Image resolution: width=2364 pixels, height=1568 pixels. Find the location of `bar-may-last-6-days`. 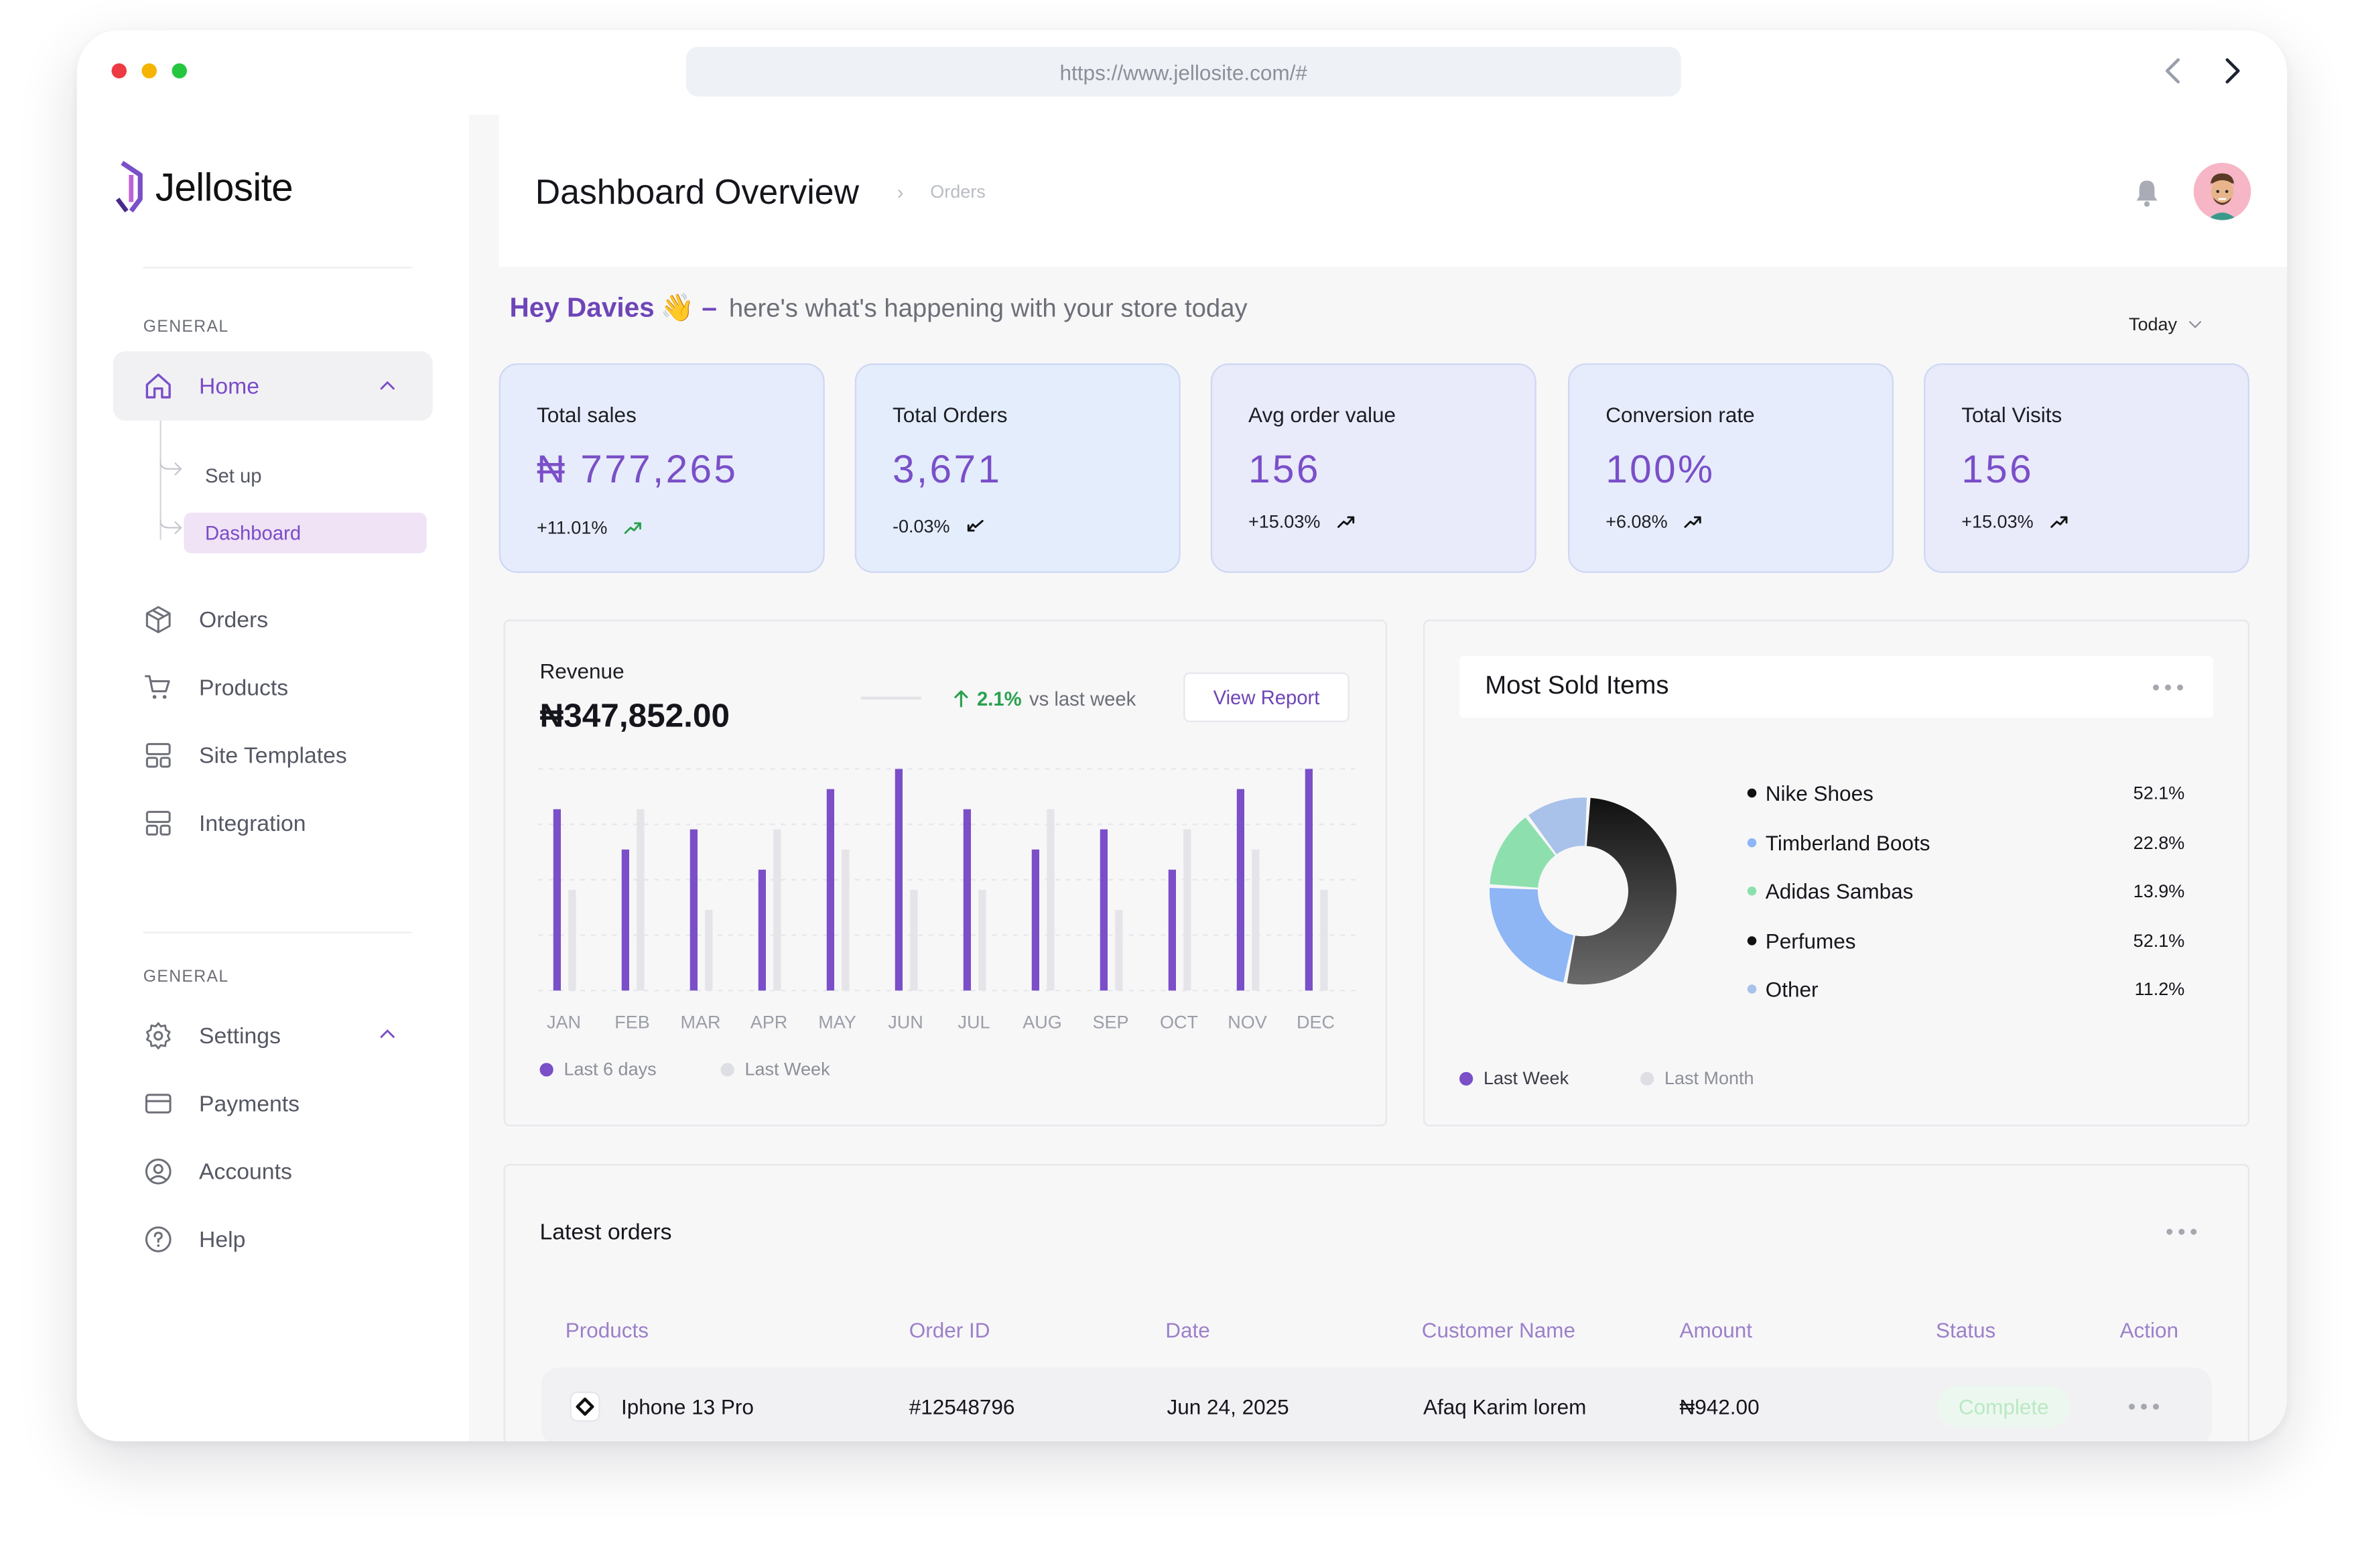

bar-may-last-6-days is located at coordinates (830, 890).